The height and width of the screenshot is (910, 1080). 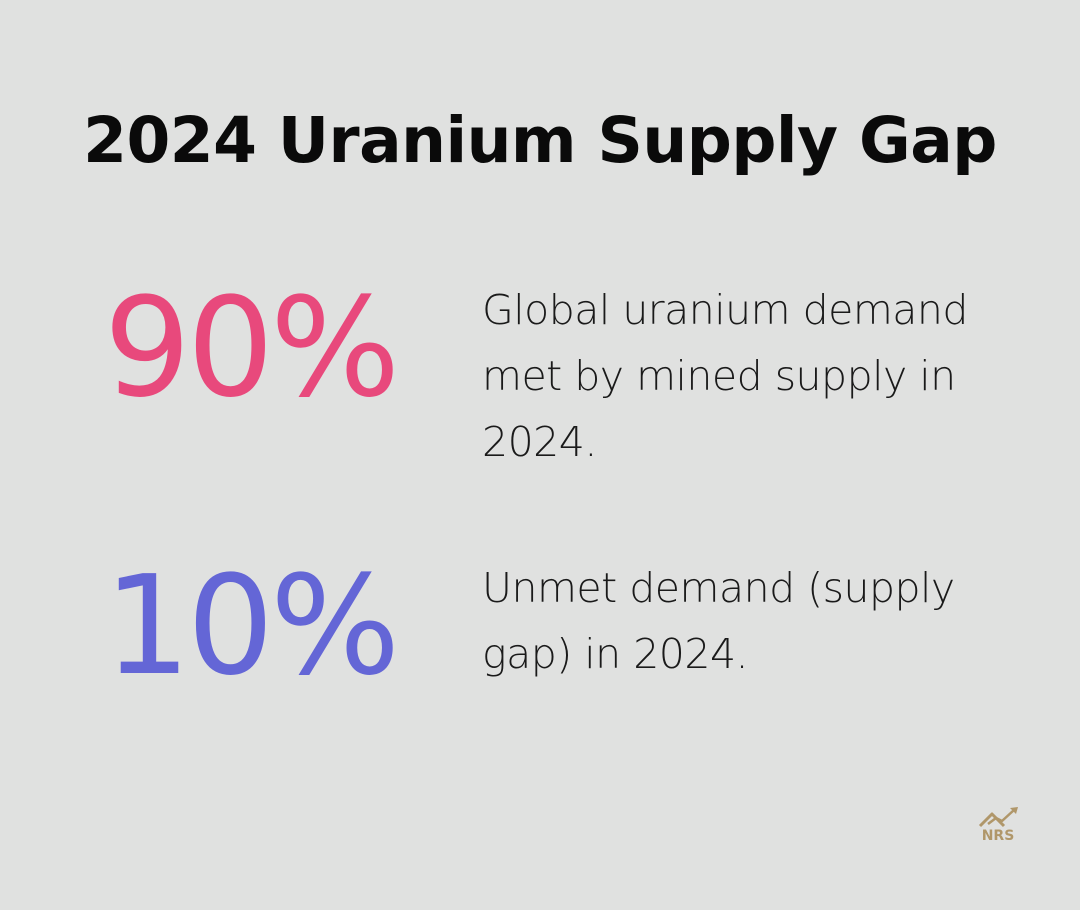 I want to click on brand-logo: NRS, so click(x=998, y=828).